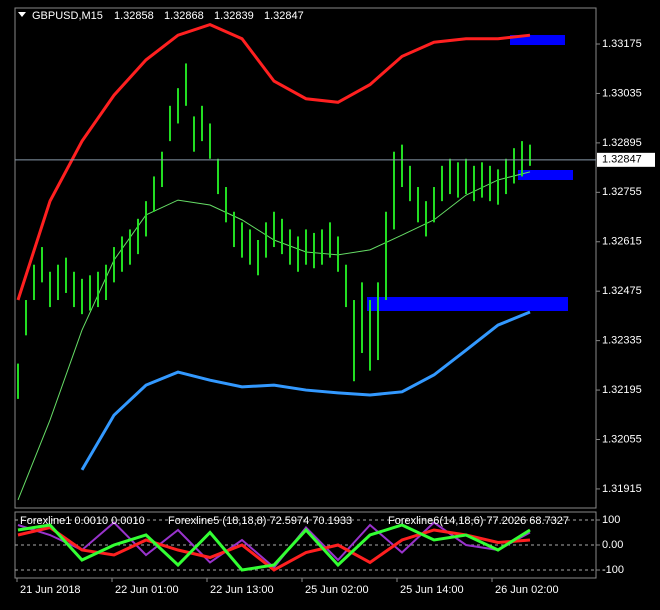 The image size is (660, 610). What do you see at coordinates (622, 291) in the screenshot?
I see `y-tick-label: 1.32475` at bounding box center [622, 291].